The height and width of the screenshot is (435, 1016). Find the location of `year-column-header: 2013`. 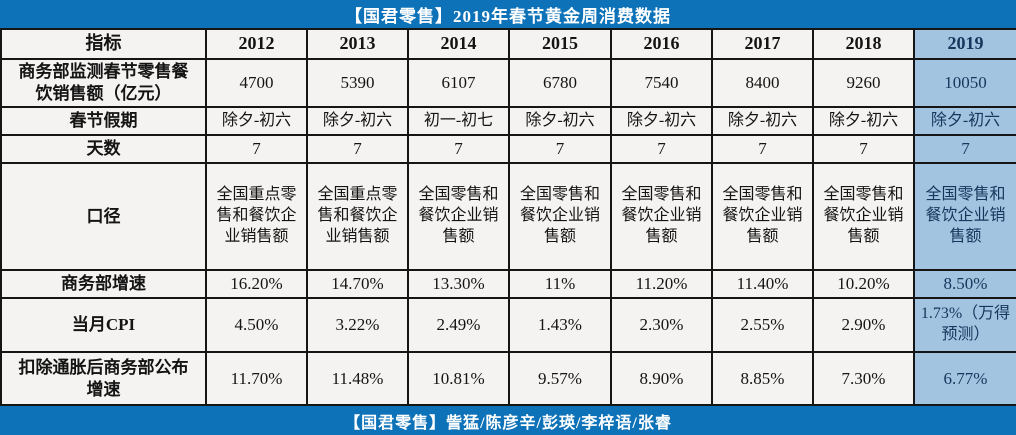

year-column-header: 2013 is located at coordinates (357, 44).